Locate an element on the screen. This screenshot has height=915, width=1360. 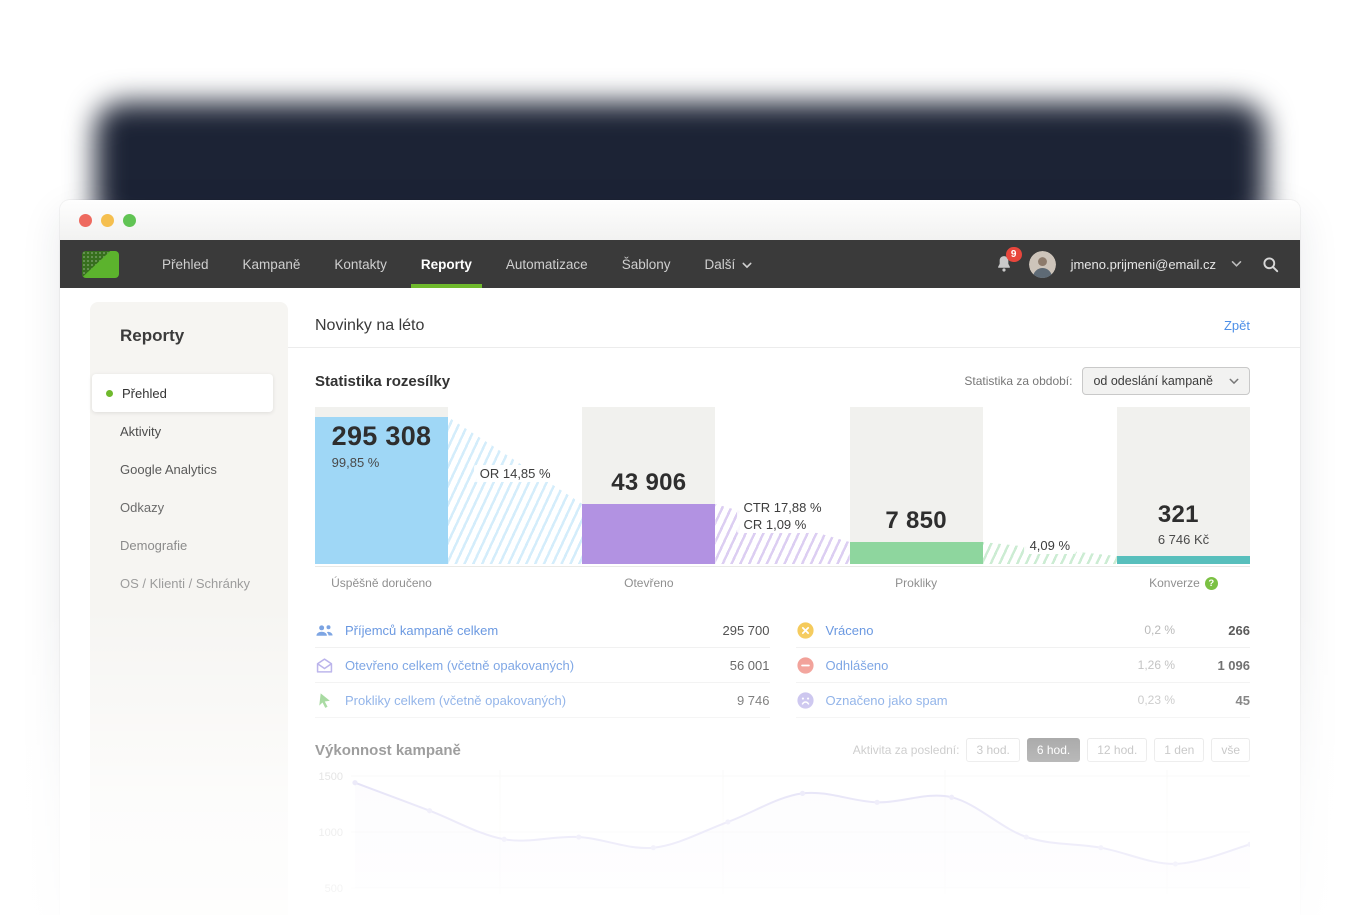
activity-button-1: 6 hod. is located at coordinates (1053, 750).